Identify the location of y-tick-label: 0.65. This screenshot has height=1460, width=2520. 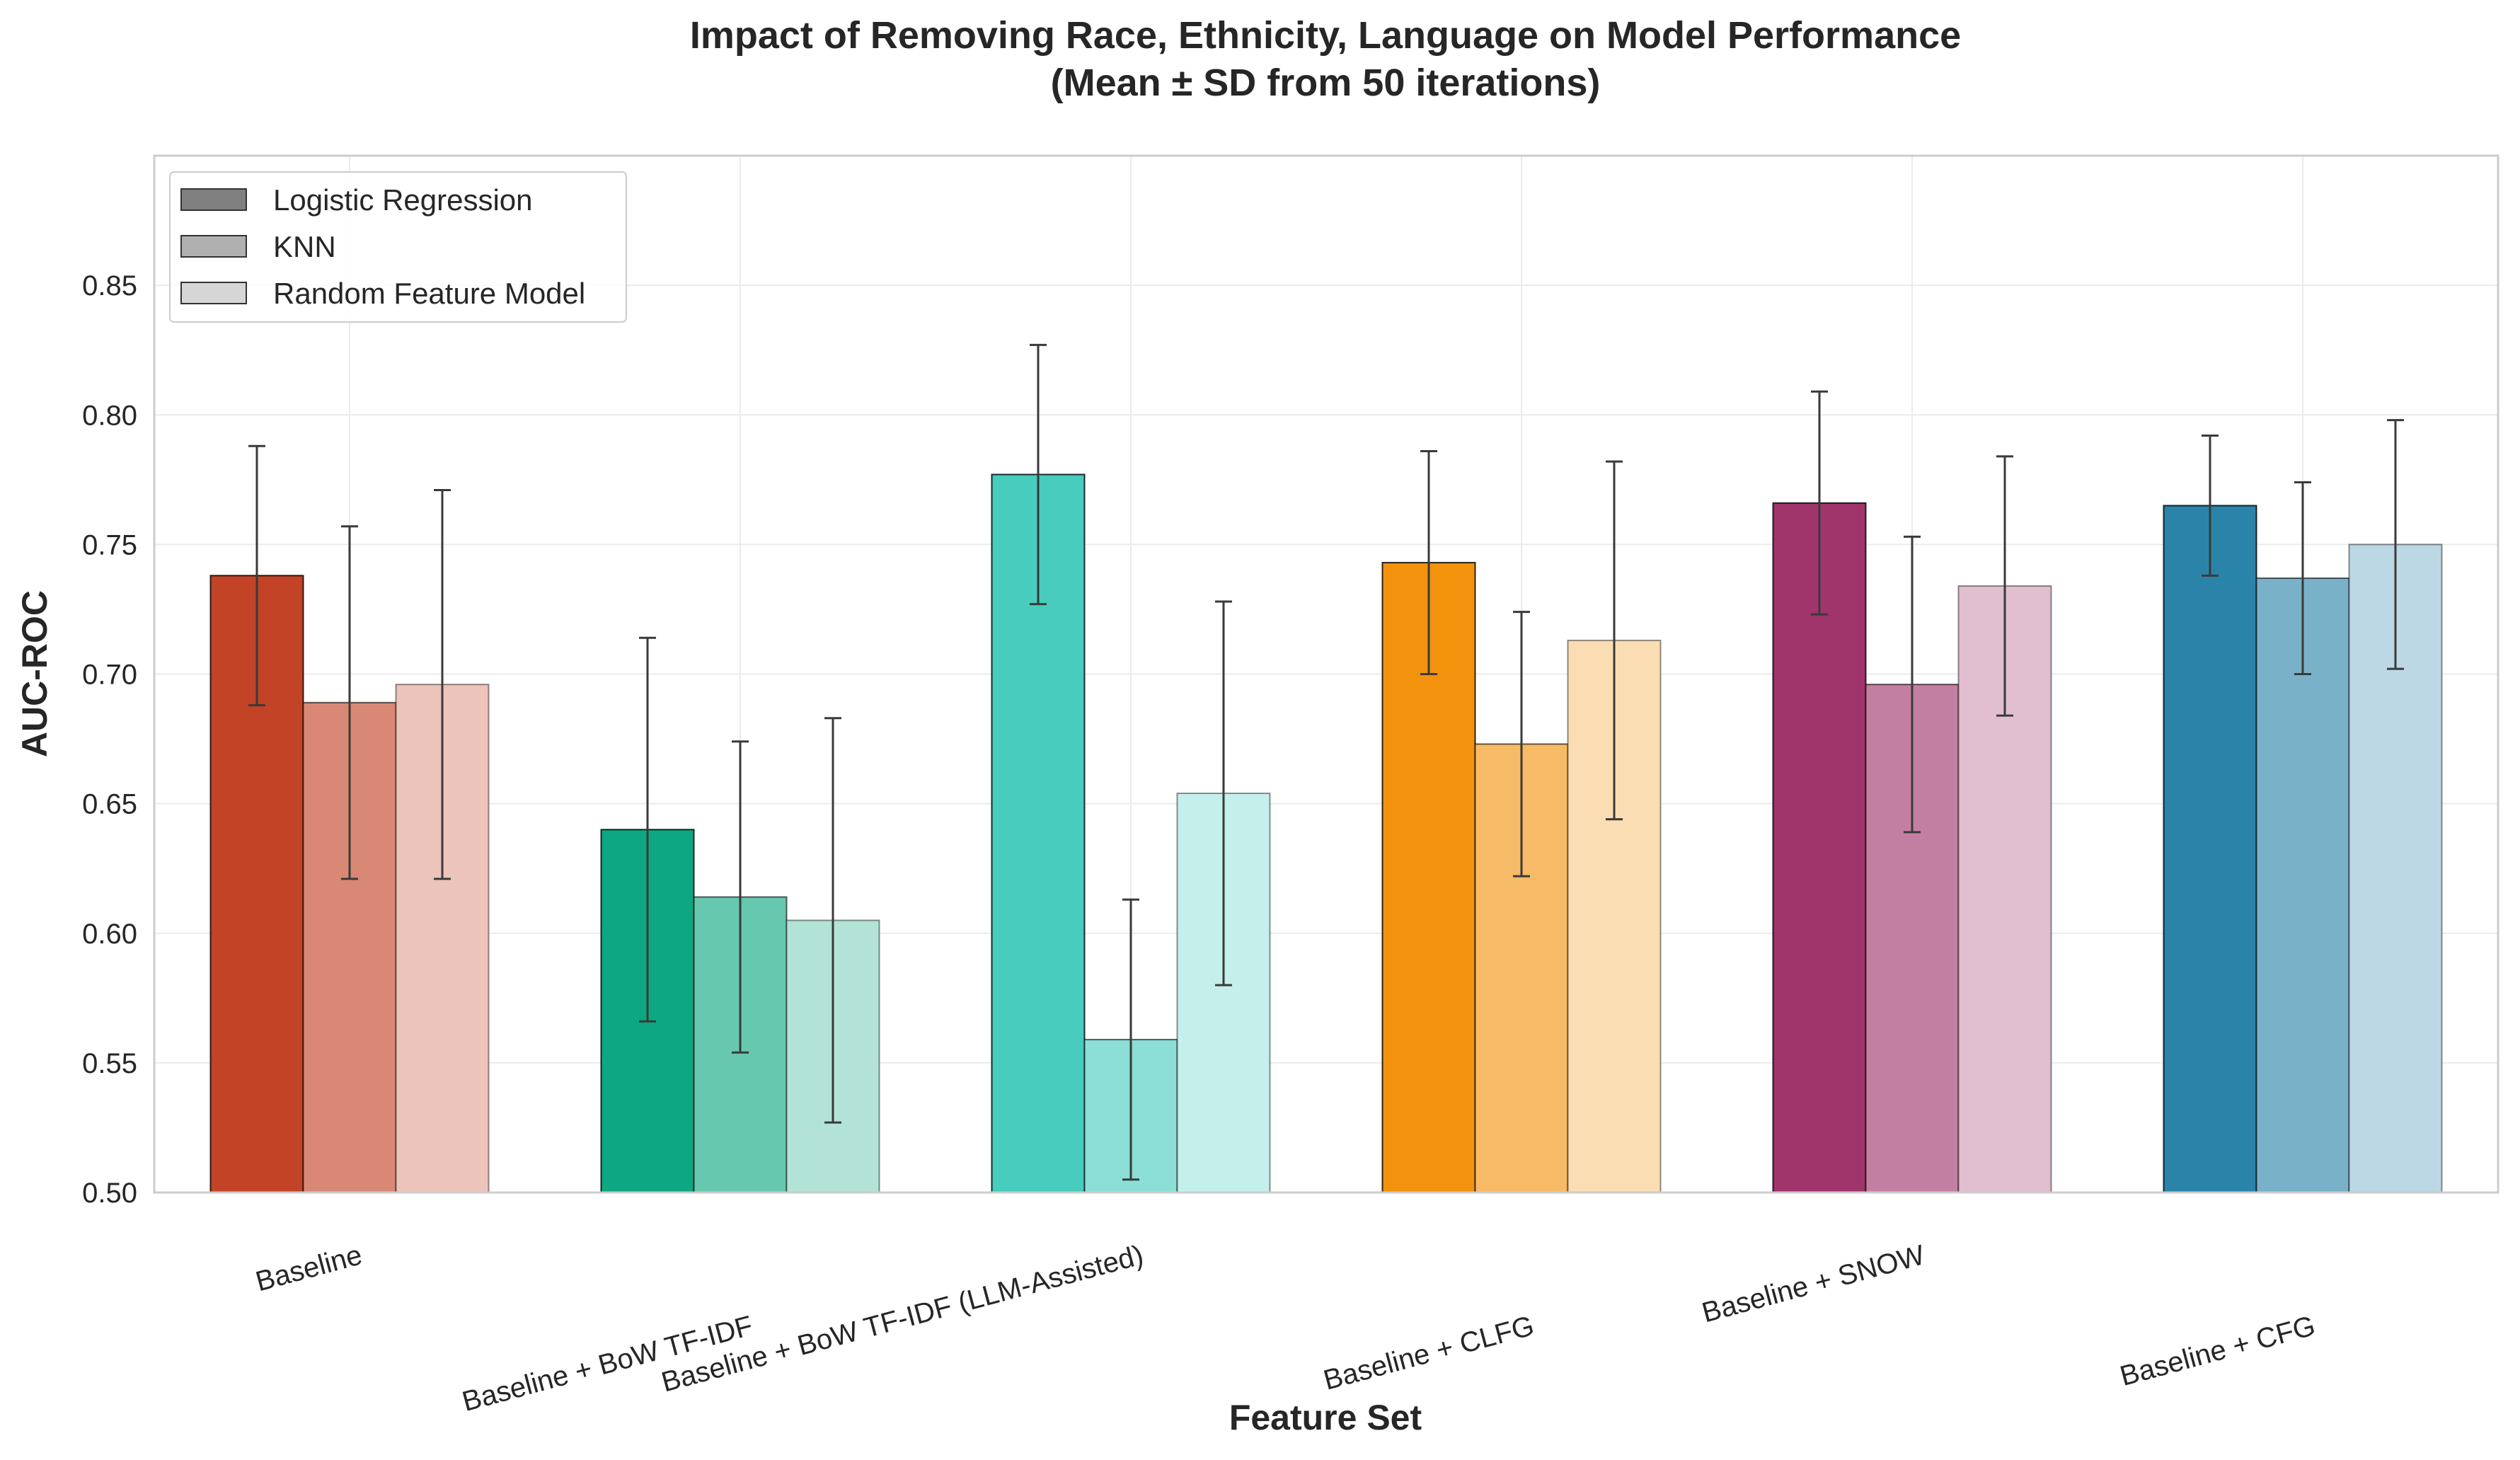
(109, 804).